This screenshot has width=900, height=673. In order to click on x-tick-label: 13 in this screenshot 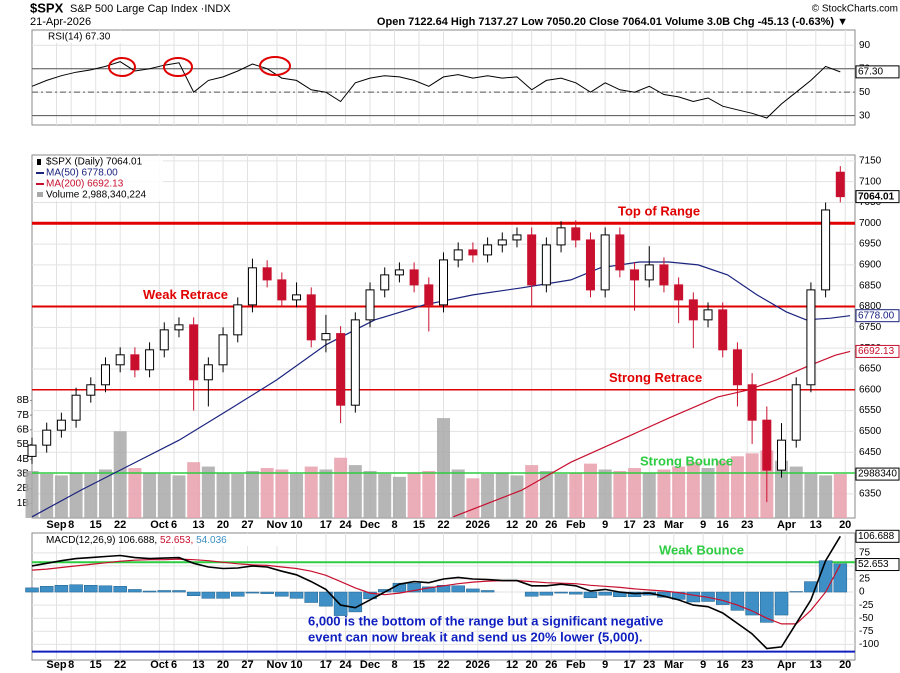, I will do `click(198, 525)`.